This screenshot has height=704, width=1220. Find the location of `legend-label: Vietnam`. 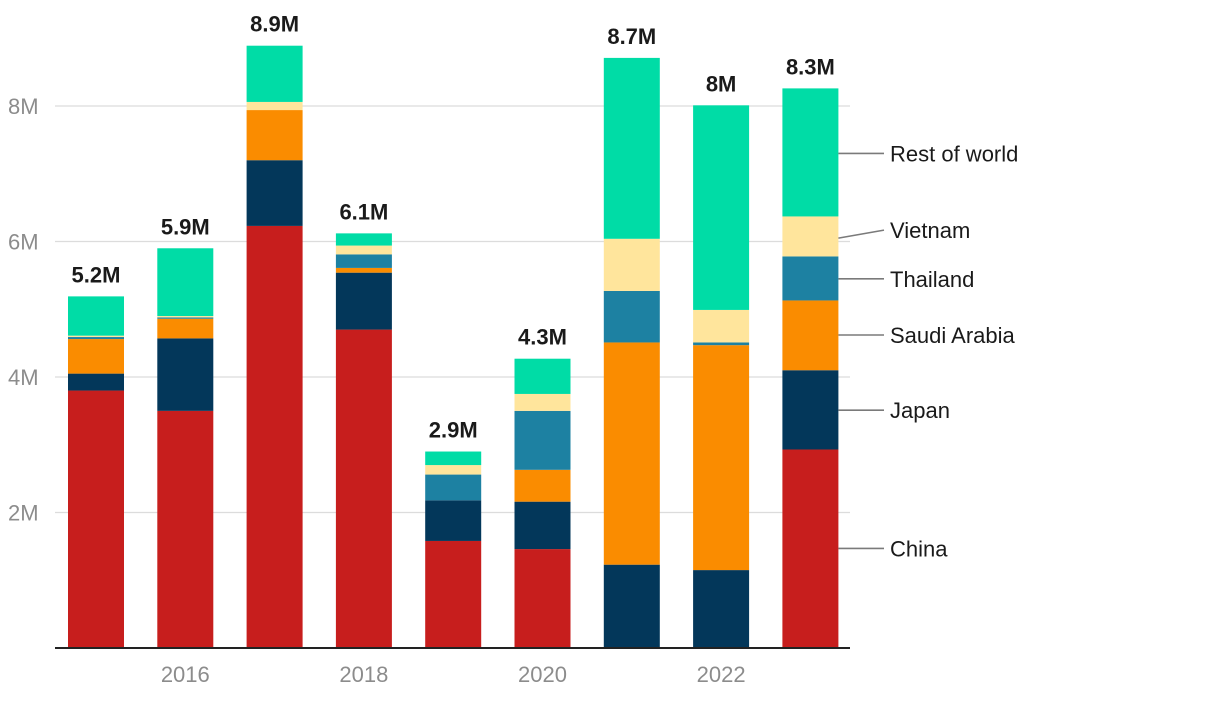

legend-label: Vietnam is located at coordinates (930, 230).